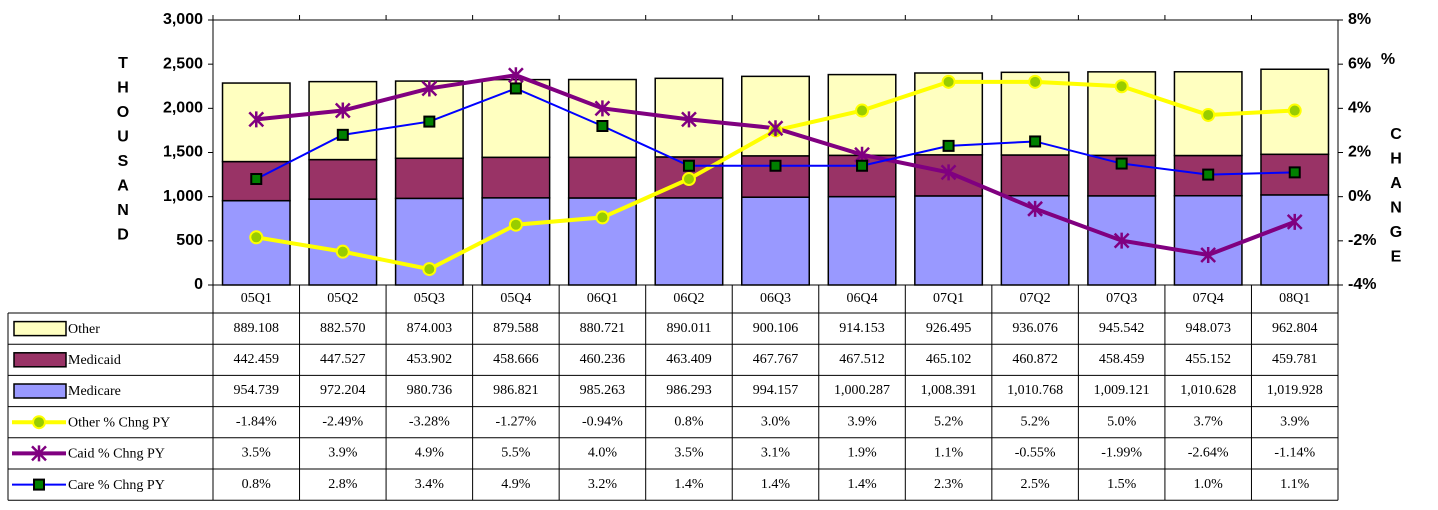  I want to click on table-value: 458.459, so click(1122, 359).